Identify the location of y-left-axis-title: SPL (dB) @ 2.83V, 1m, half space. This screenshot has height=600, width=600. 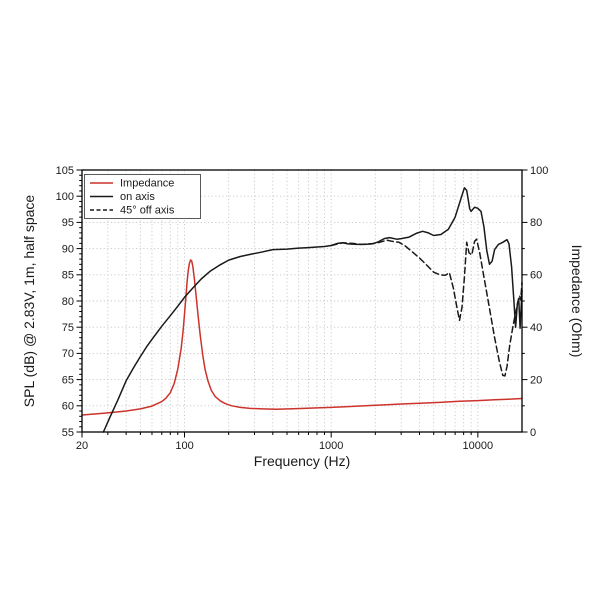
(29, 301).